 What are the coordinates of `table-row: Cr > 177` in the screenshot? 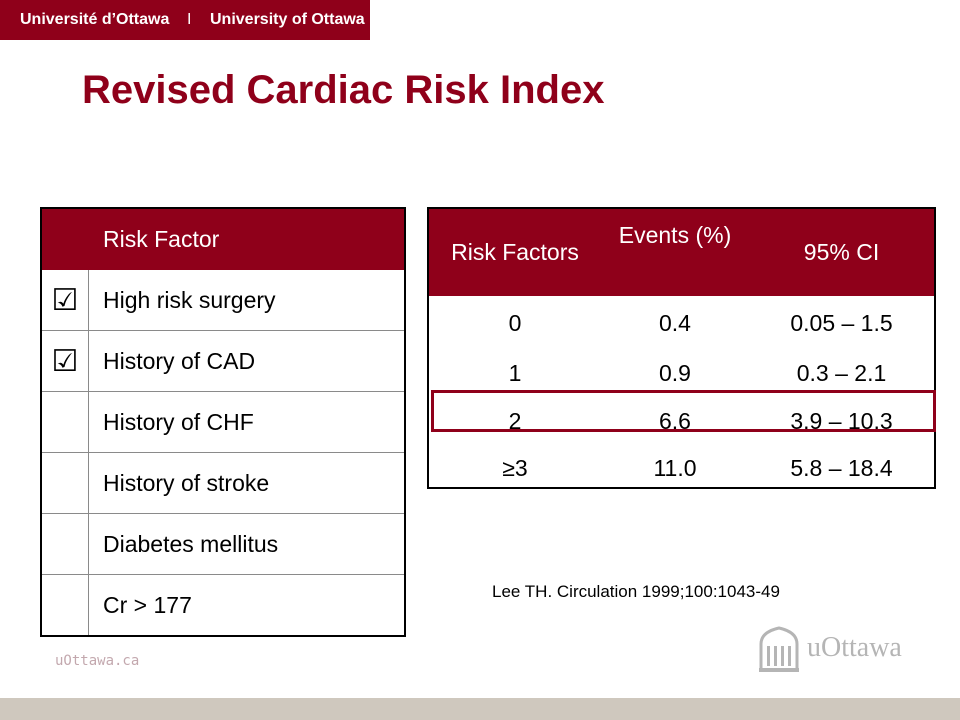 It's located at (223, 605).